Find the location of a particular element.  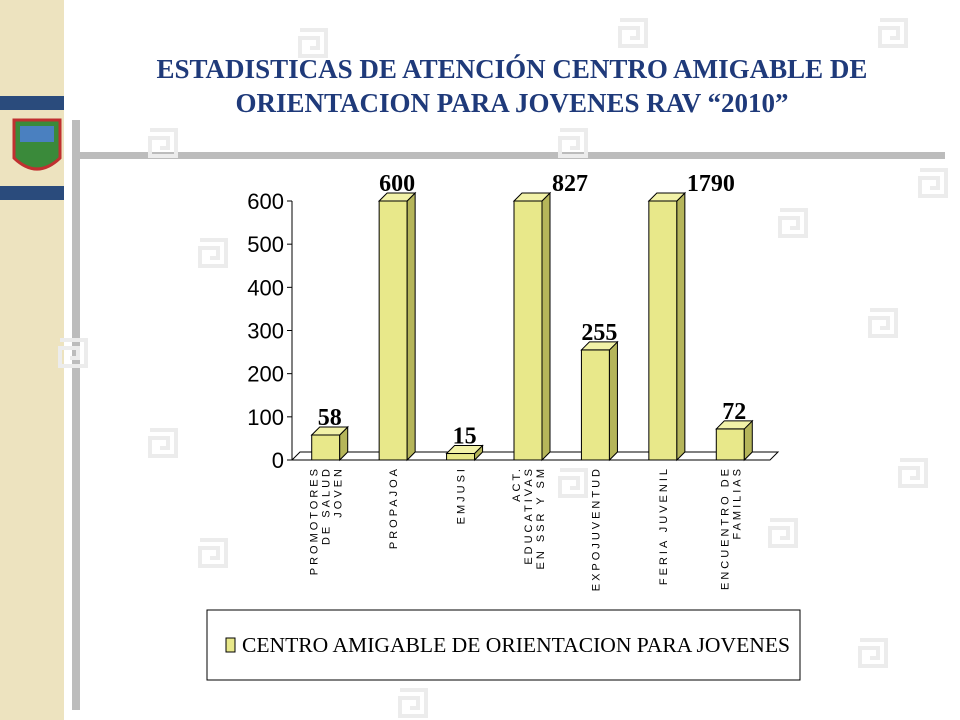

data-label: 72 is located at coordinates (734, 412).